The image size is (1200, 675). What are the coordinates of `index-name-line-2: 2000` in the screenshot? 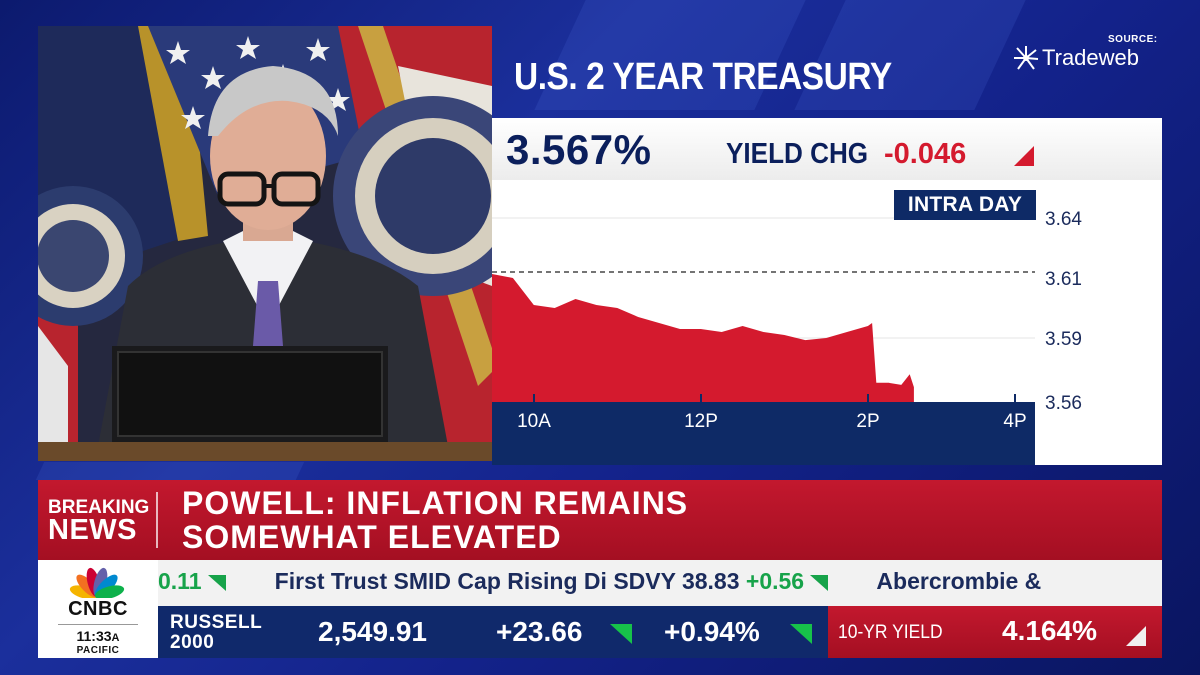 It's located at (192, 642).